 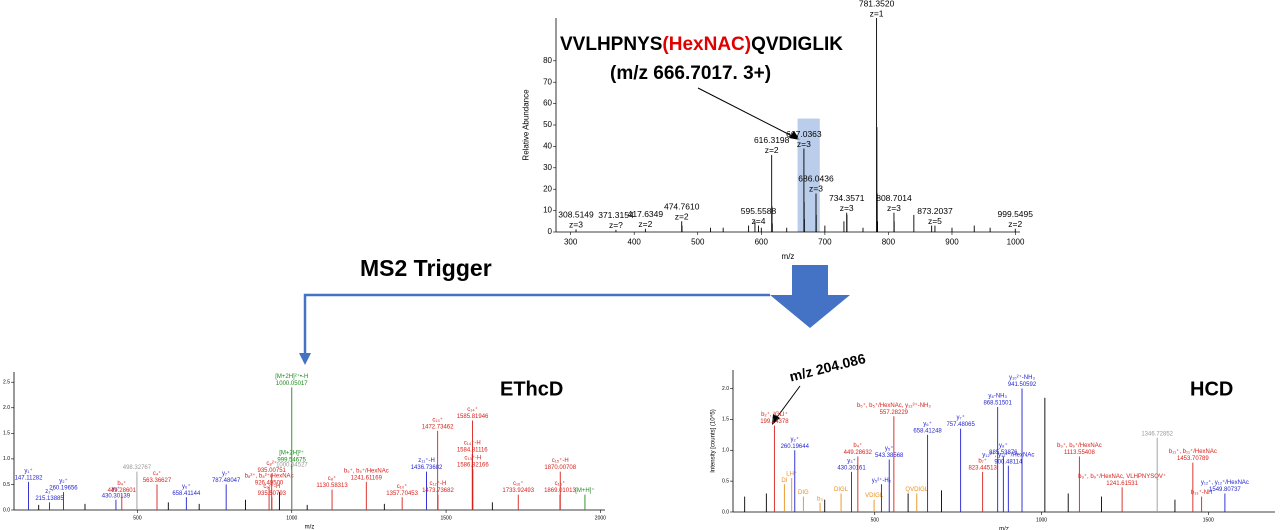 What do you see at coordinates (706, 44) in the screenshot?
I see `glycan: (HexNAC)` at bounding box center [706, 44].